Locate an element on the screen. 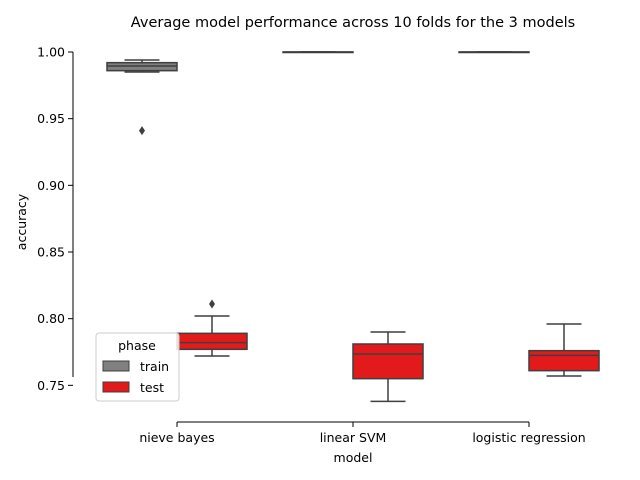 The width and height of the screenshot is (640, 480). y-tick-label: 0.80 is located at coordinates (51, 318).